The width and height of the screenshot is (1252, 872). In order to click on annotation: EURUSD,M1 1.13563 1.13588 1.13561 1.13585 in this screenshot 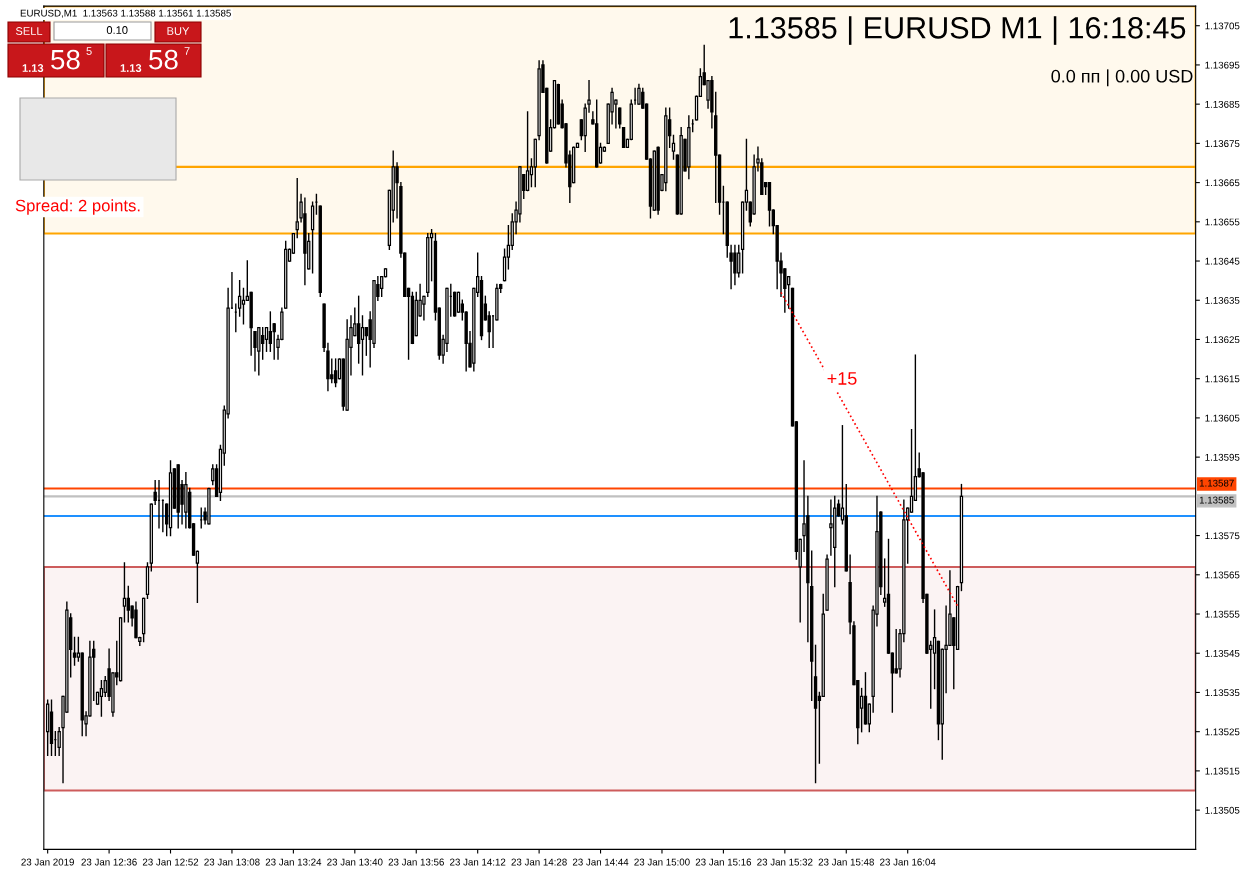, I will do `click(125, 13)`.